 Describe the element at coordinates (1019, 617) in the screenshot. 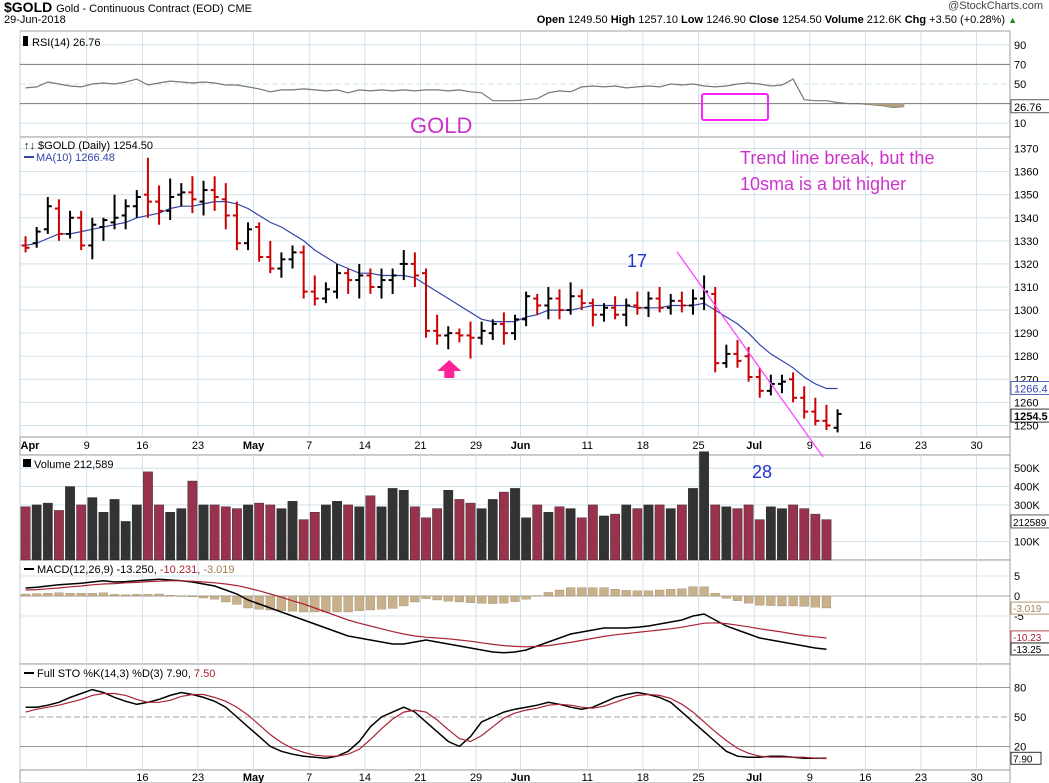

I see `macd-y-tick: -5` at that location.